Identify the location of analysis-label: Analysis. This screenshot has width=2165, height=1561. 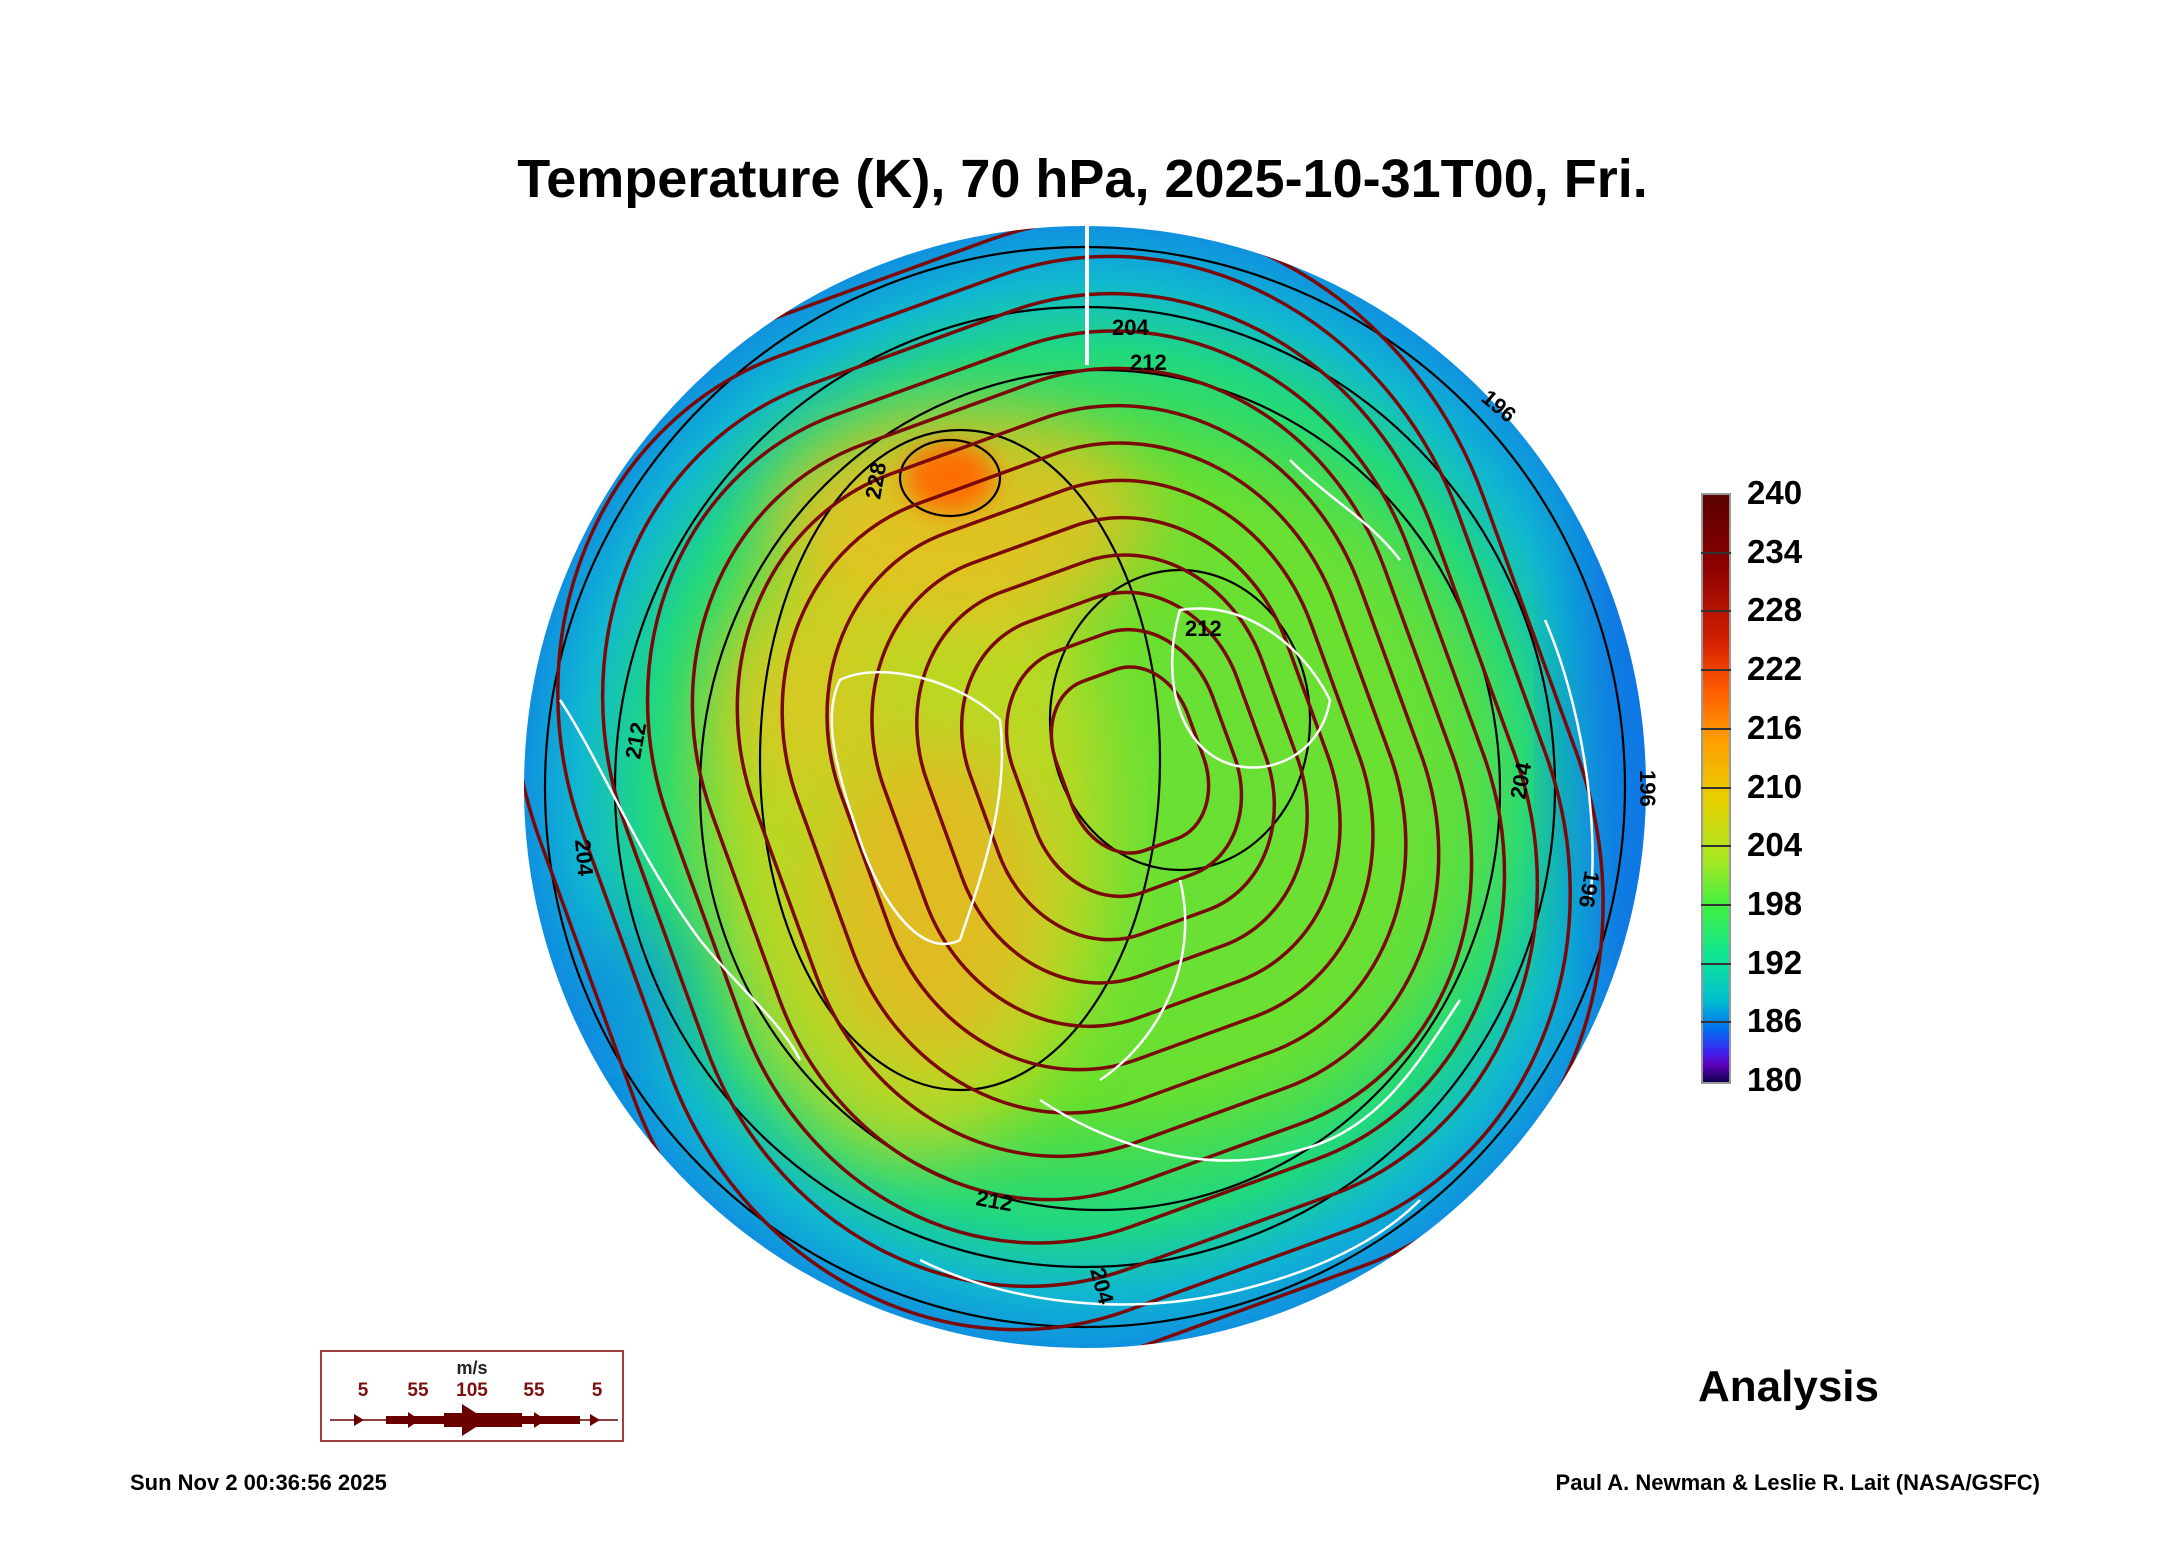
(1788, 1386).